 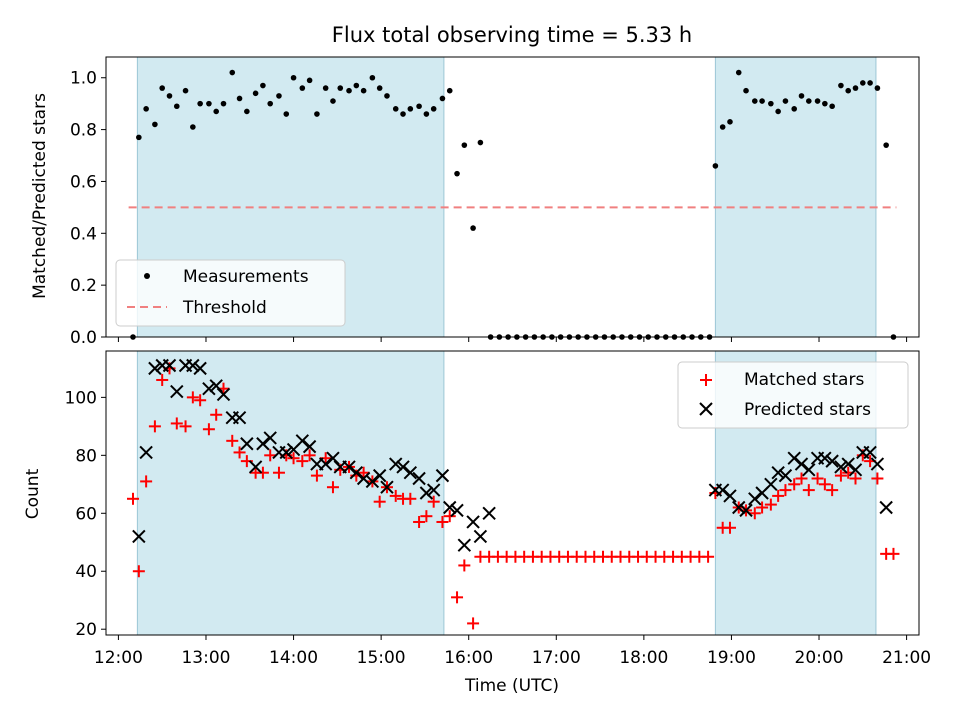 I want to click on count-legend: Matched stars Predicted stars, so click(x=793, y=395).